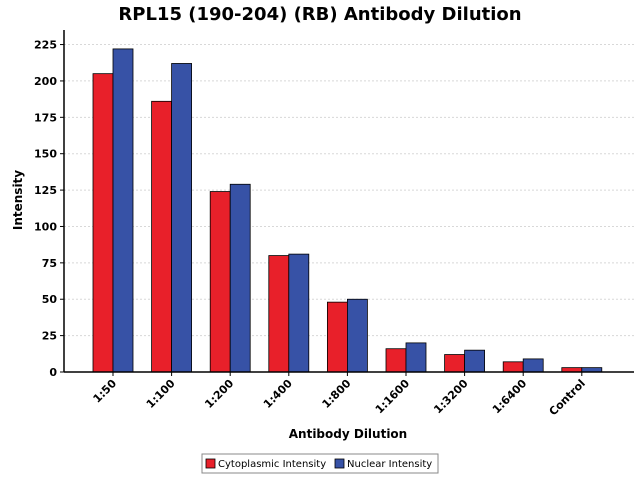  What do you see at coordinates (45, 154) in the screenshot?
I see `y-tick-label: 150` at bounding box center [45, 154].